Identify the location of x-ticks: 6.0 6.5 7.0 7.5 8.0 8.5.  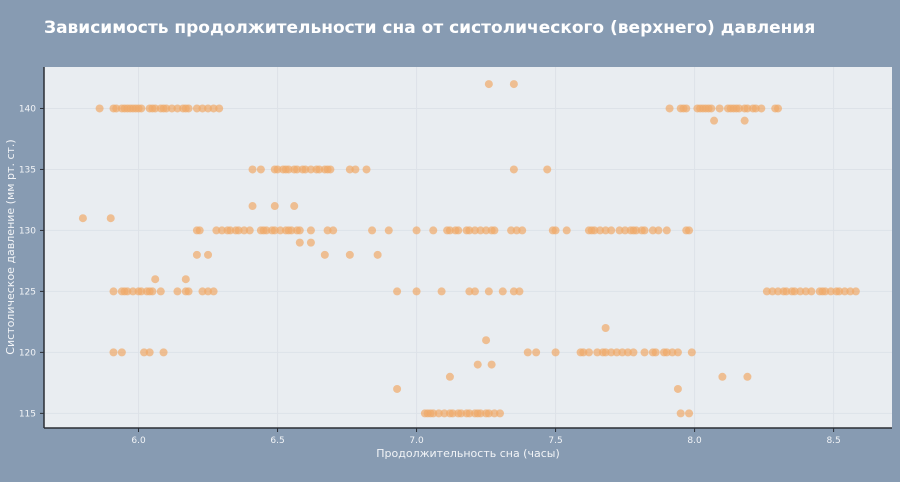
(486, 437).